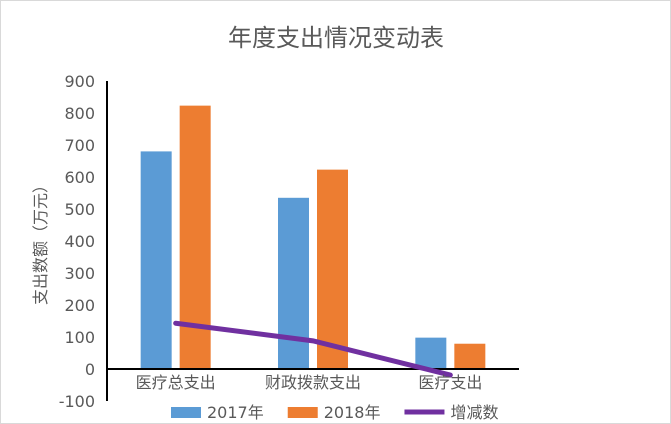  I want to click on y-tick-label: 400, so click(79, 241).